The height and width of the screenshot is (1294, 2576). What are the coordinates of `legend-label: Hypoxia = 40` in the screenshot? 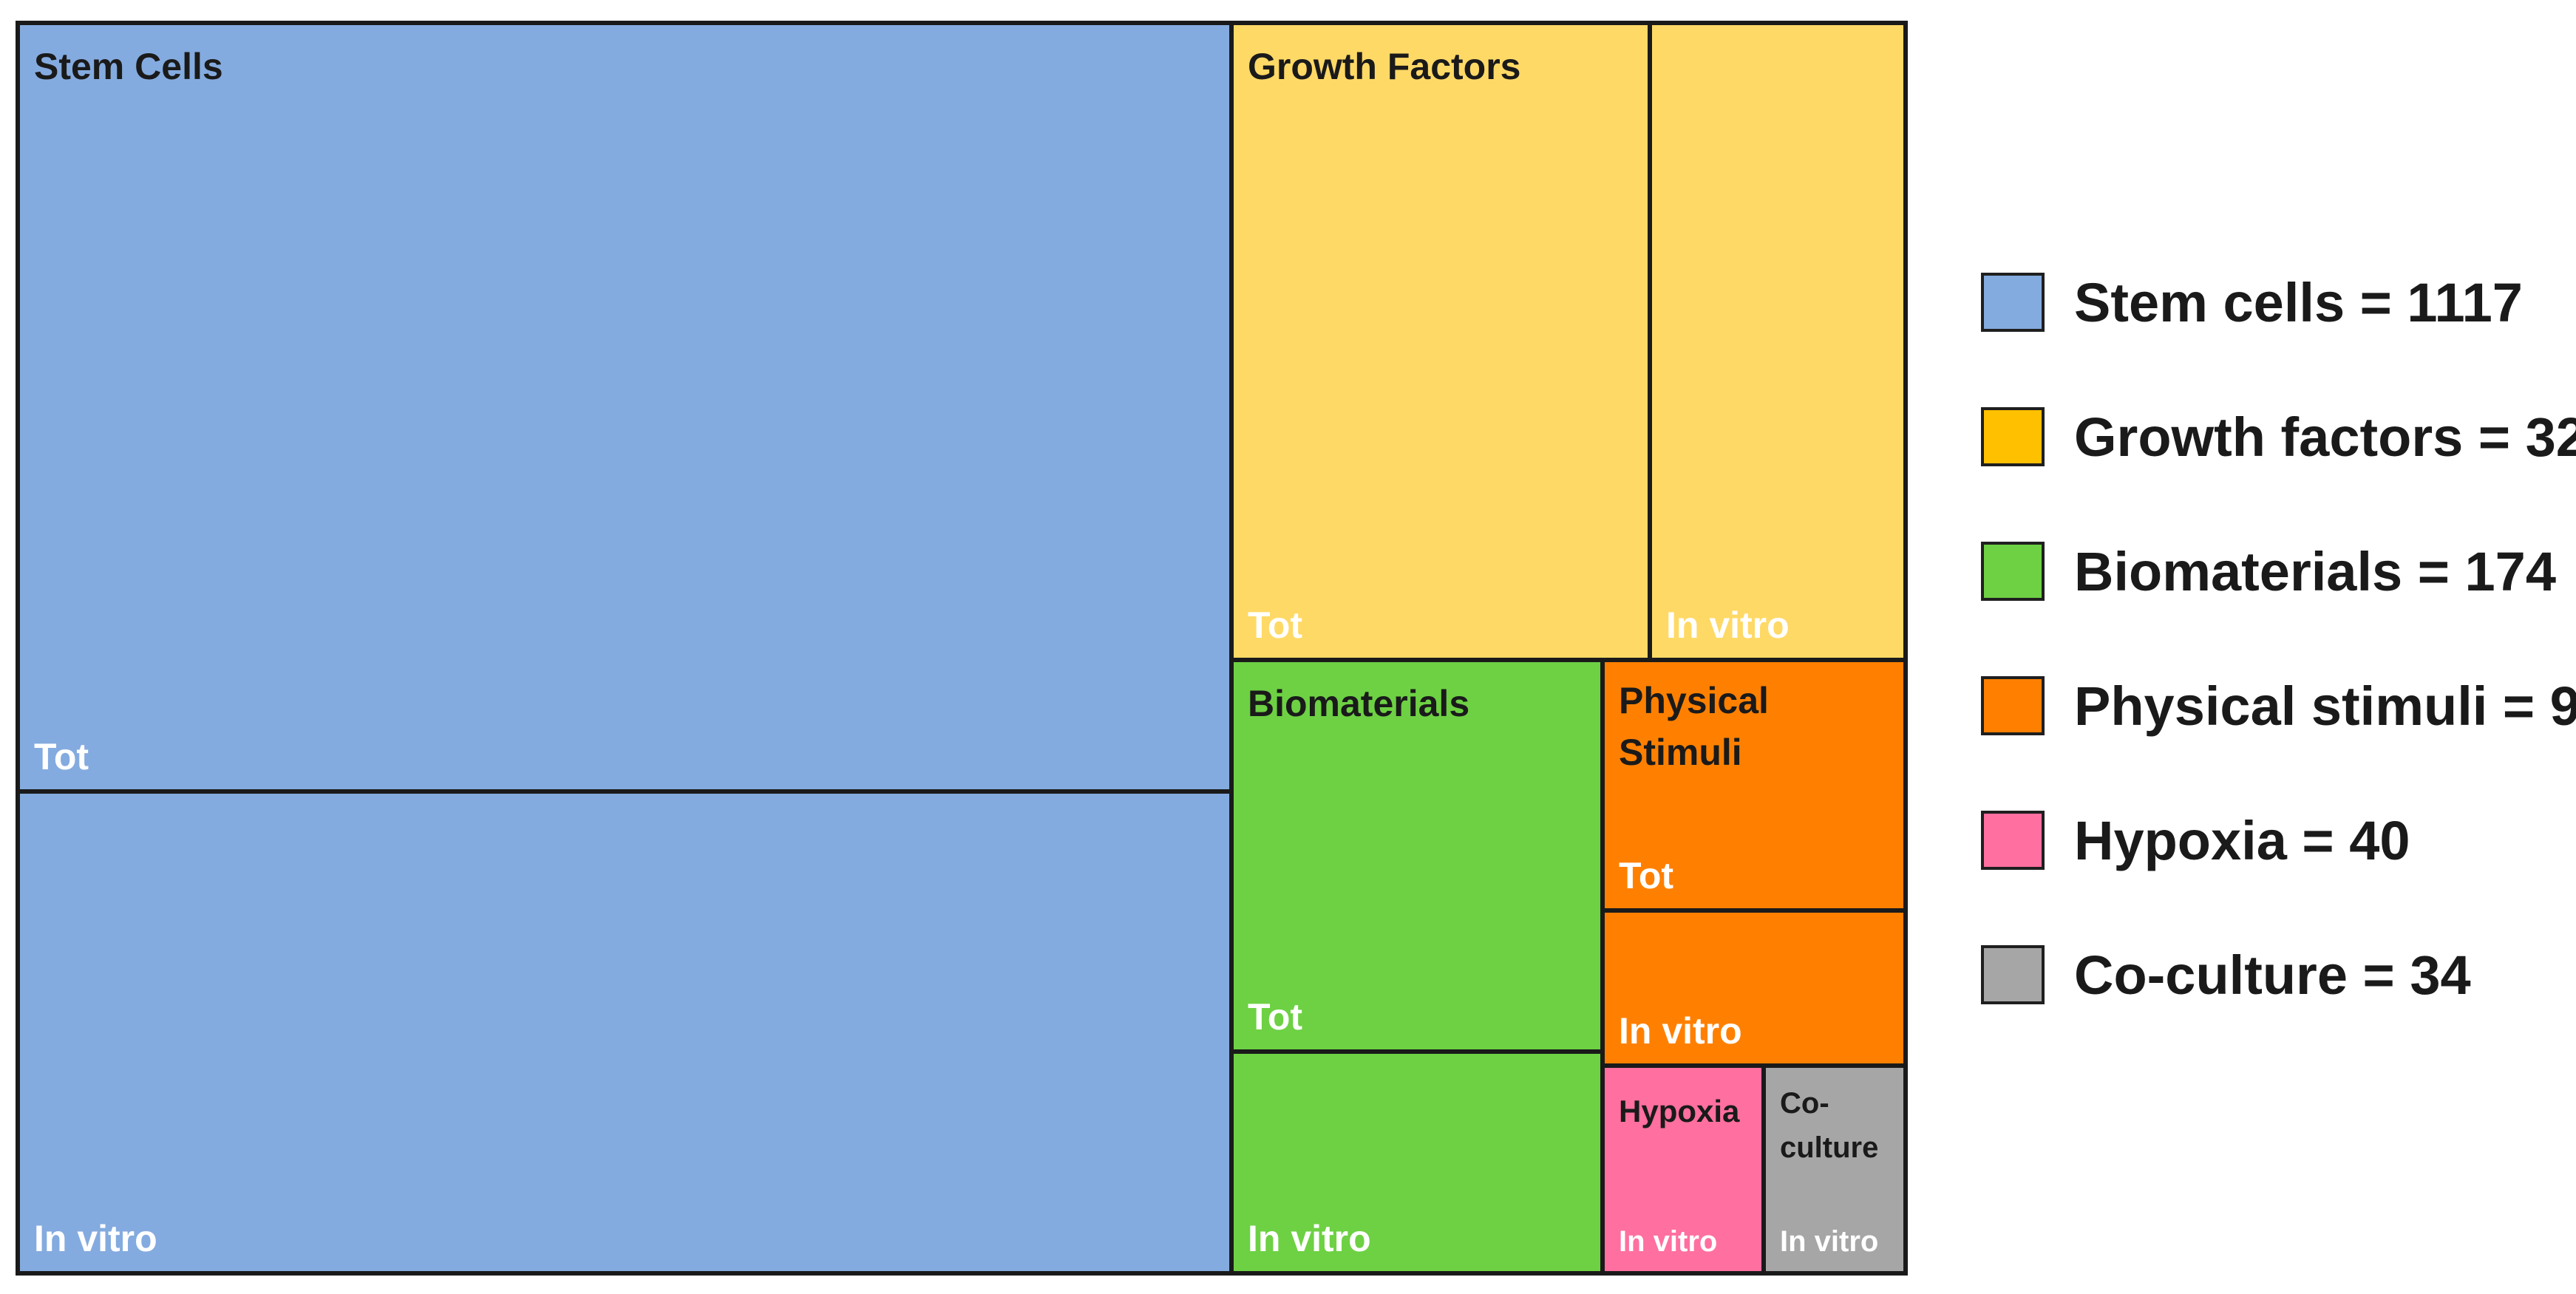 It's located at (2242, 840).